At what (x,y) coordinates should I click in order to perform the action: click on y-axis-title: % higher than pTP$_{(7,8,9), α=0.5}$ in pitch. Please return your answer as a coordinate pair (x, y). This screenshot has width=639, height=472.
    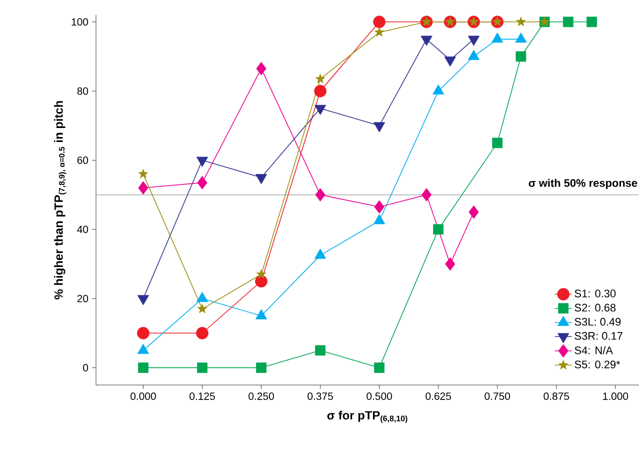
    Looking at the image, I should click on (60, 200).